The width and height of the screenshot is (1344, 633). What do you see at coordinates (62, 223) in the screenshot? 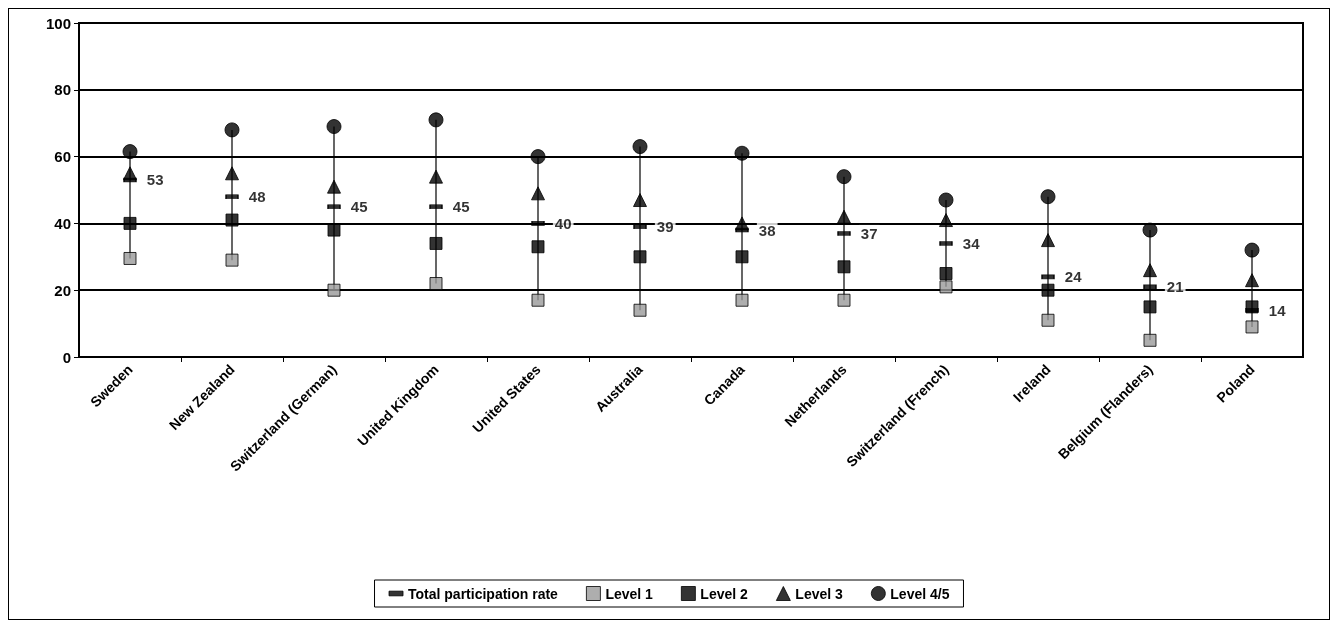
I see `y-tick-label: 40` at bounding box center [62, 223].